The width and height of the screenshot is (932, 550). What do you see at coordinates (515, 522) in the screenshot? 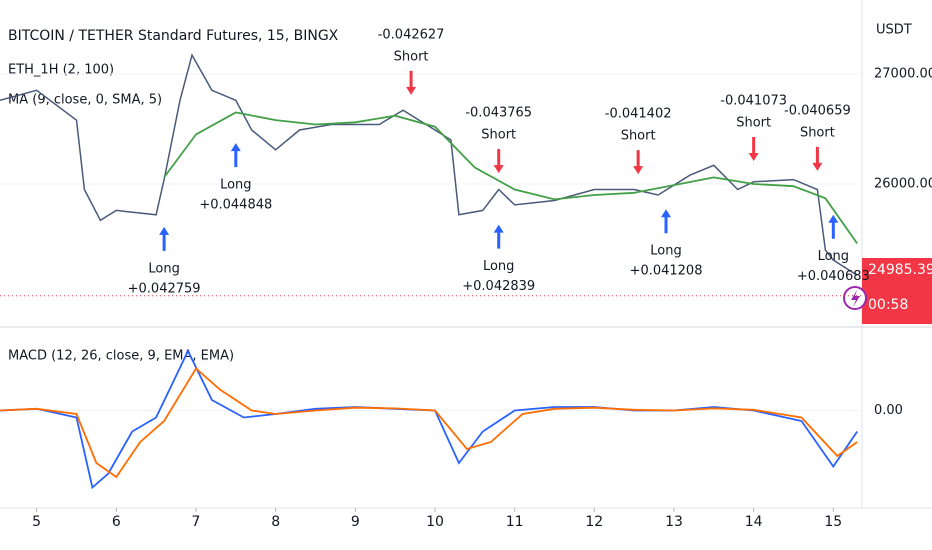
I see `x-tick-label: 11` at bounding box center [515, 522].